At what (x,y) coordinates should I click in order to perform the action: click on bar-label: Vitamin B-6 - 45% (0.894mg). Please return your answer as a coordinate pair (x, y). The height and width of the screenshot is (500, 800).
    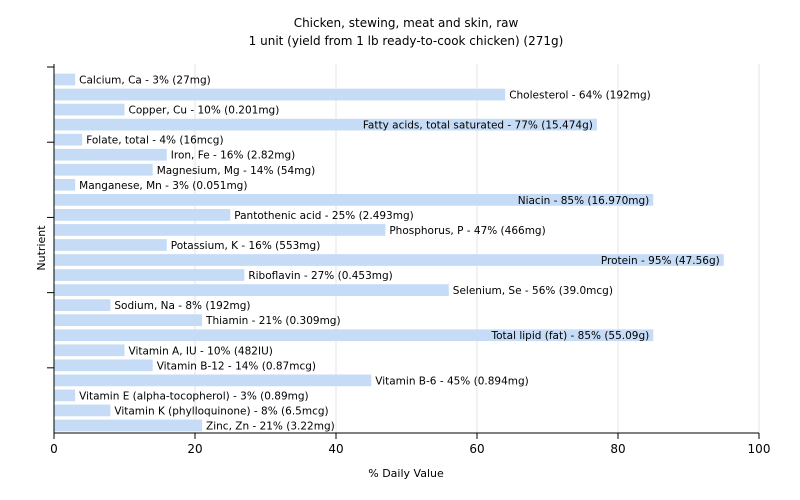
    Looking at the image, I should click on (452, 381).